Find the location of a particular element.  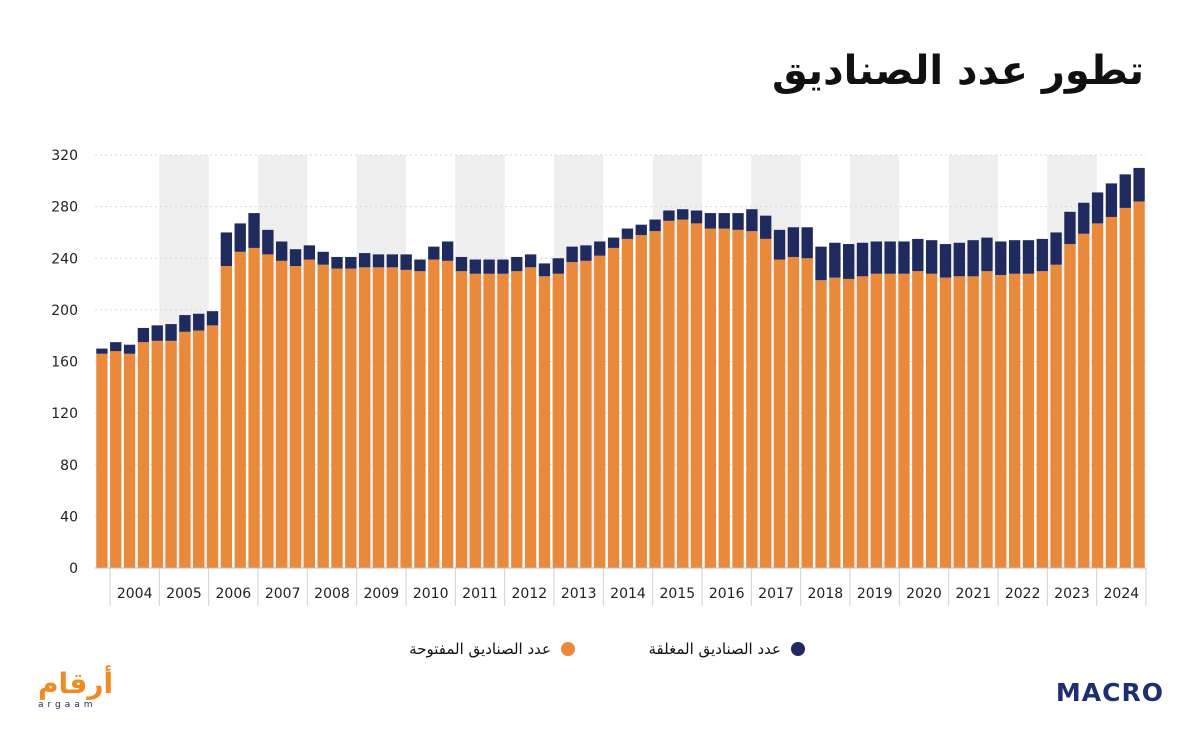

x-tick-label: 2023 is located at coordinates (1072, 594).